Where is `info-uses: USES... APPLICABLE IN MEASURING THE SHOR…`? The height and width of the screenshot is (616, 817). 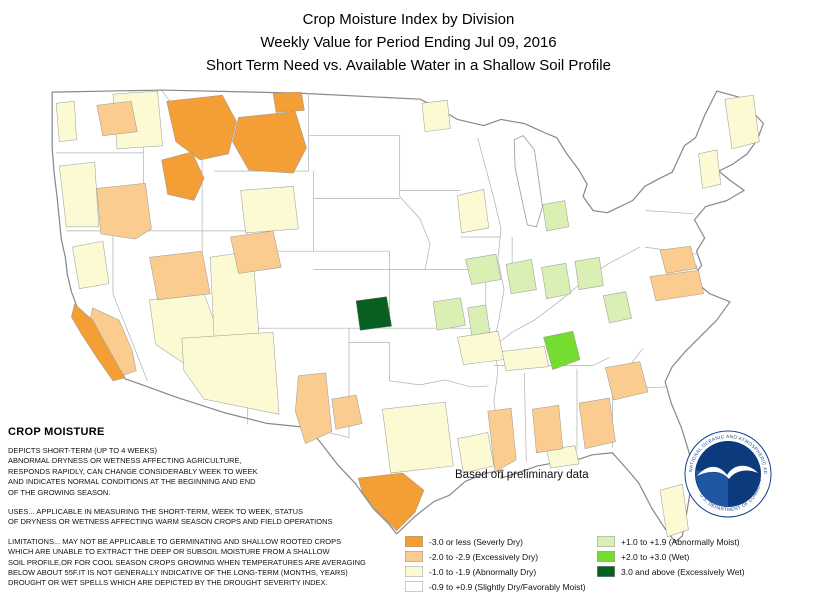
info-uses: USES... APPLICABLE IN MEASURING THE SHOR… is located at coordinates (170, 517).